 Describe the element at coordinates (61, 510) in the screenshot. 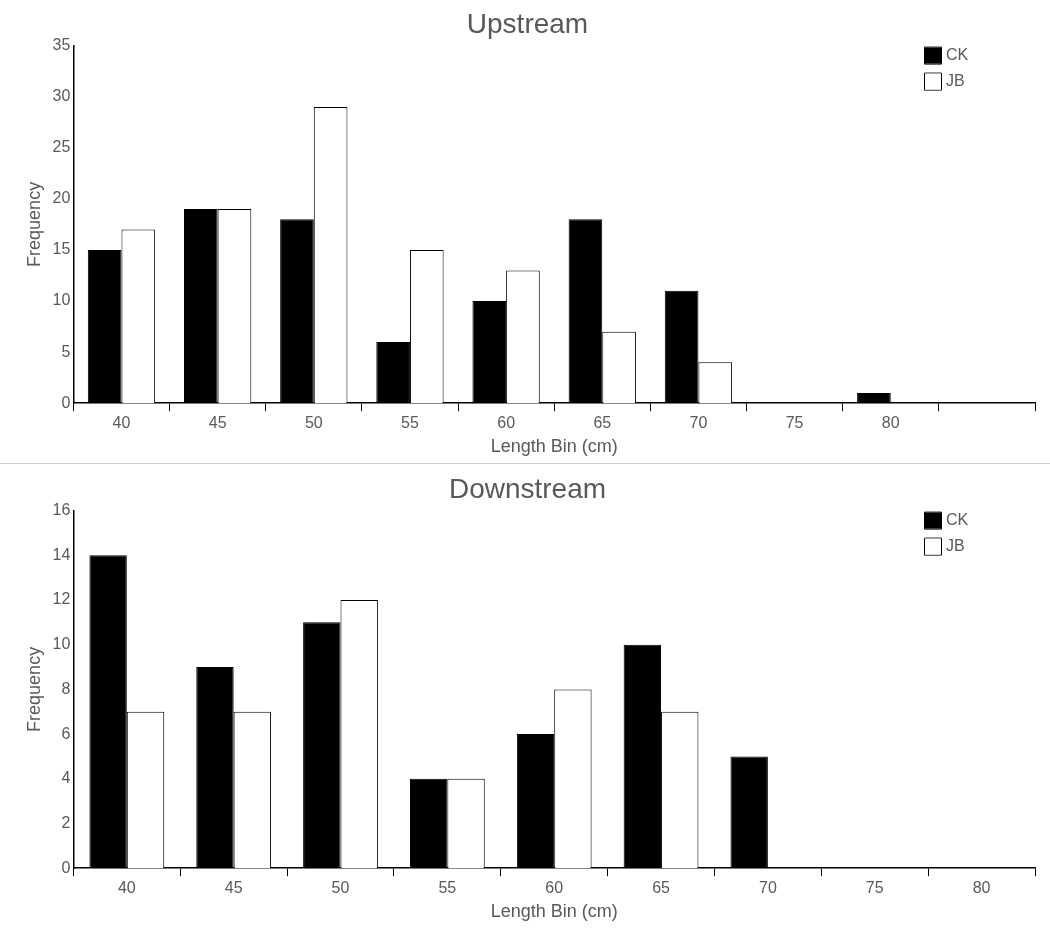

I see `y-tick-label: 16` at that location.